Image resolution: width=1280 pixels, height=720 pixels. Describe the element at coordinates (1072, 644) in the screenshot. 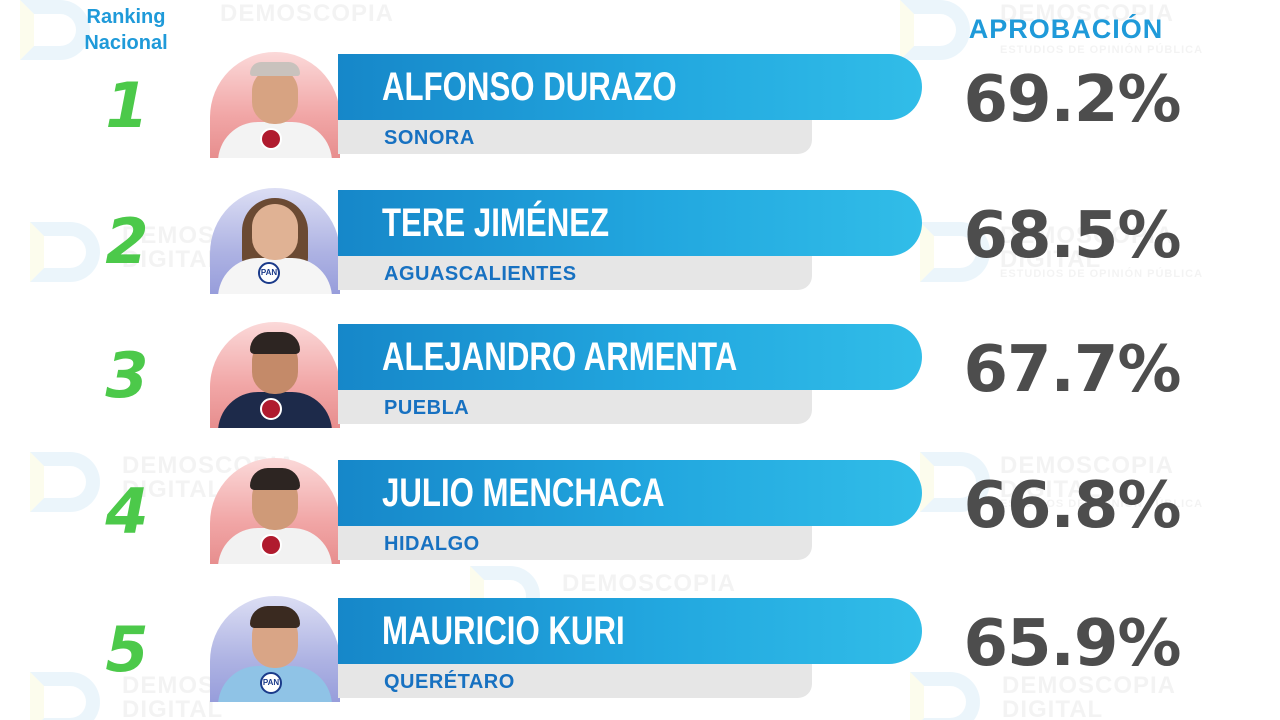

I see `approval-value: 65.9%` at that location.